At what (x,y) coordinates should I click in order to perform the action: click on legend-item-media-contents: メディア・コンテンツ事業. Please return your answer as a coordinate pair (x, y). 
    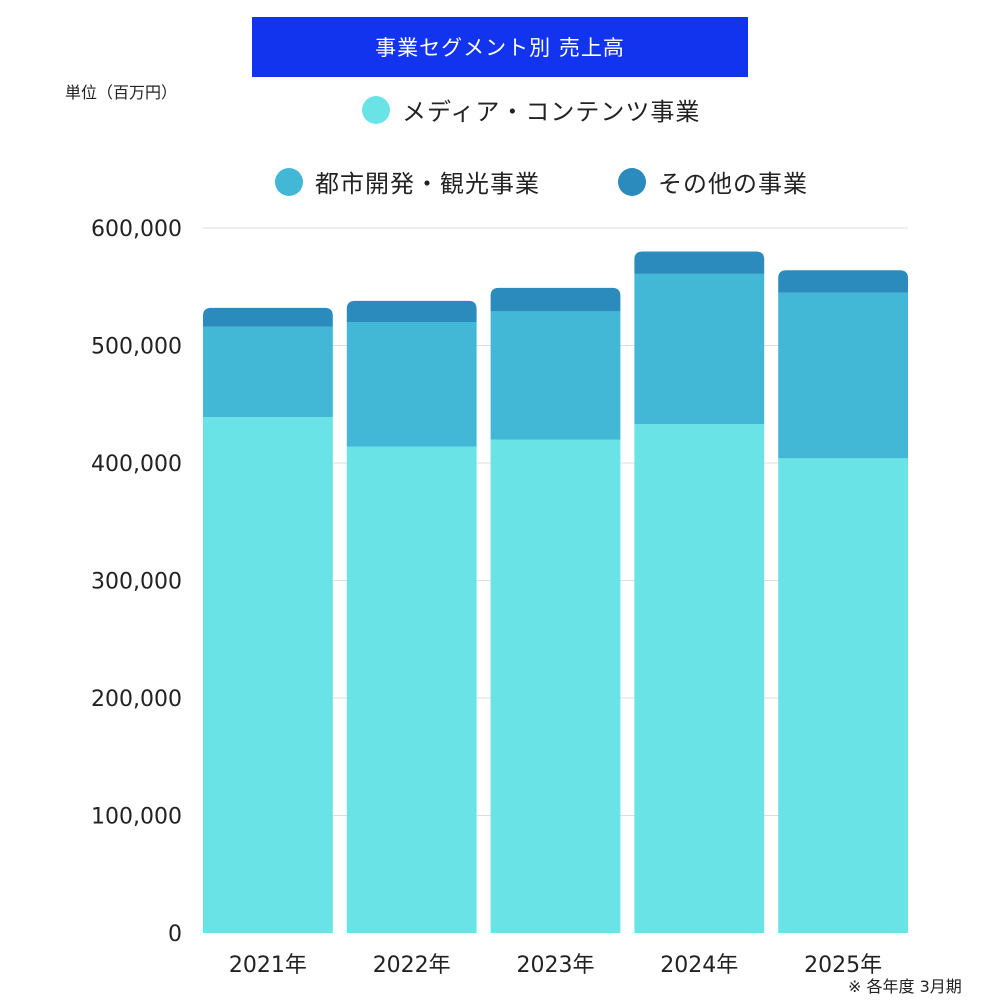
    Looking at the image, I should click on (531, 109).